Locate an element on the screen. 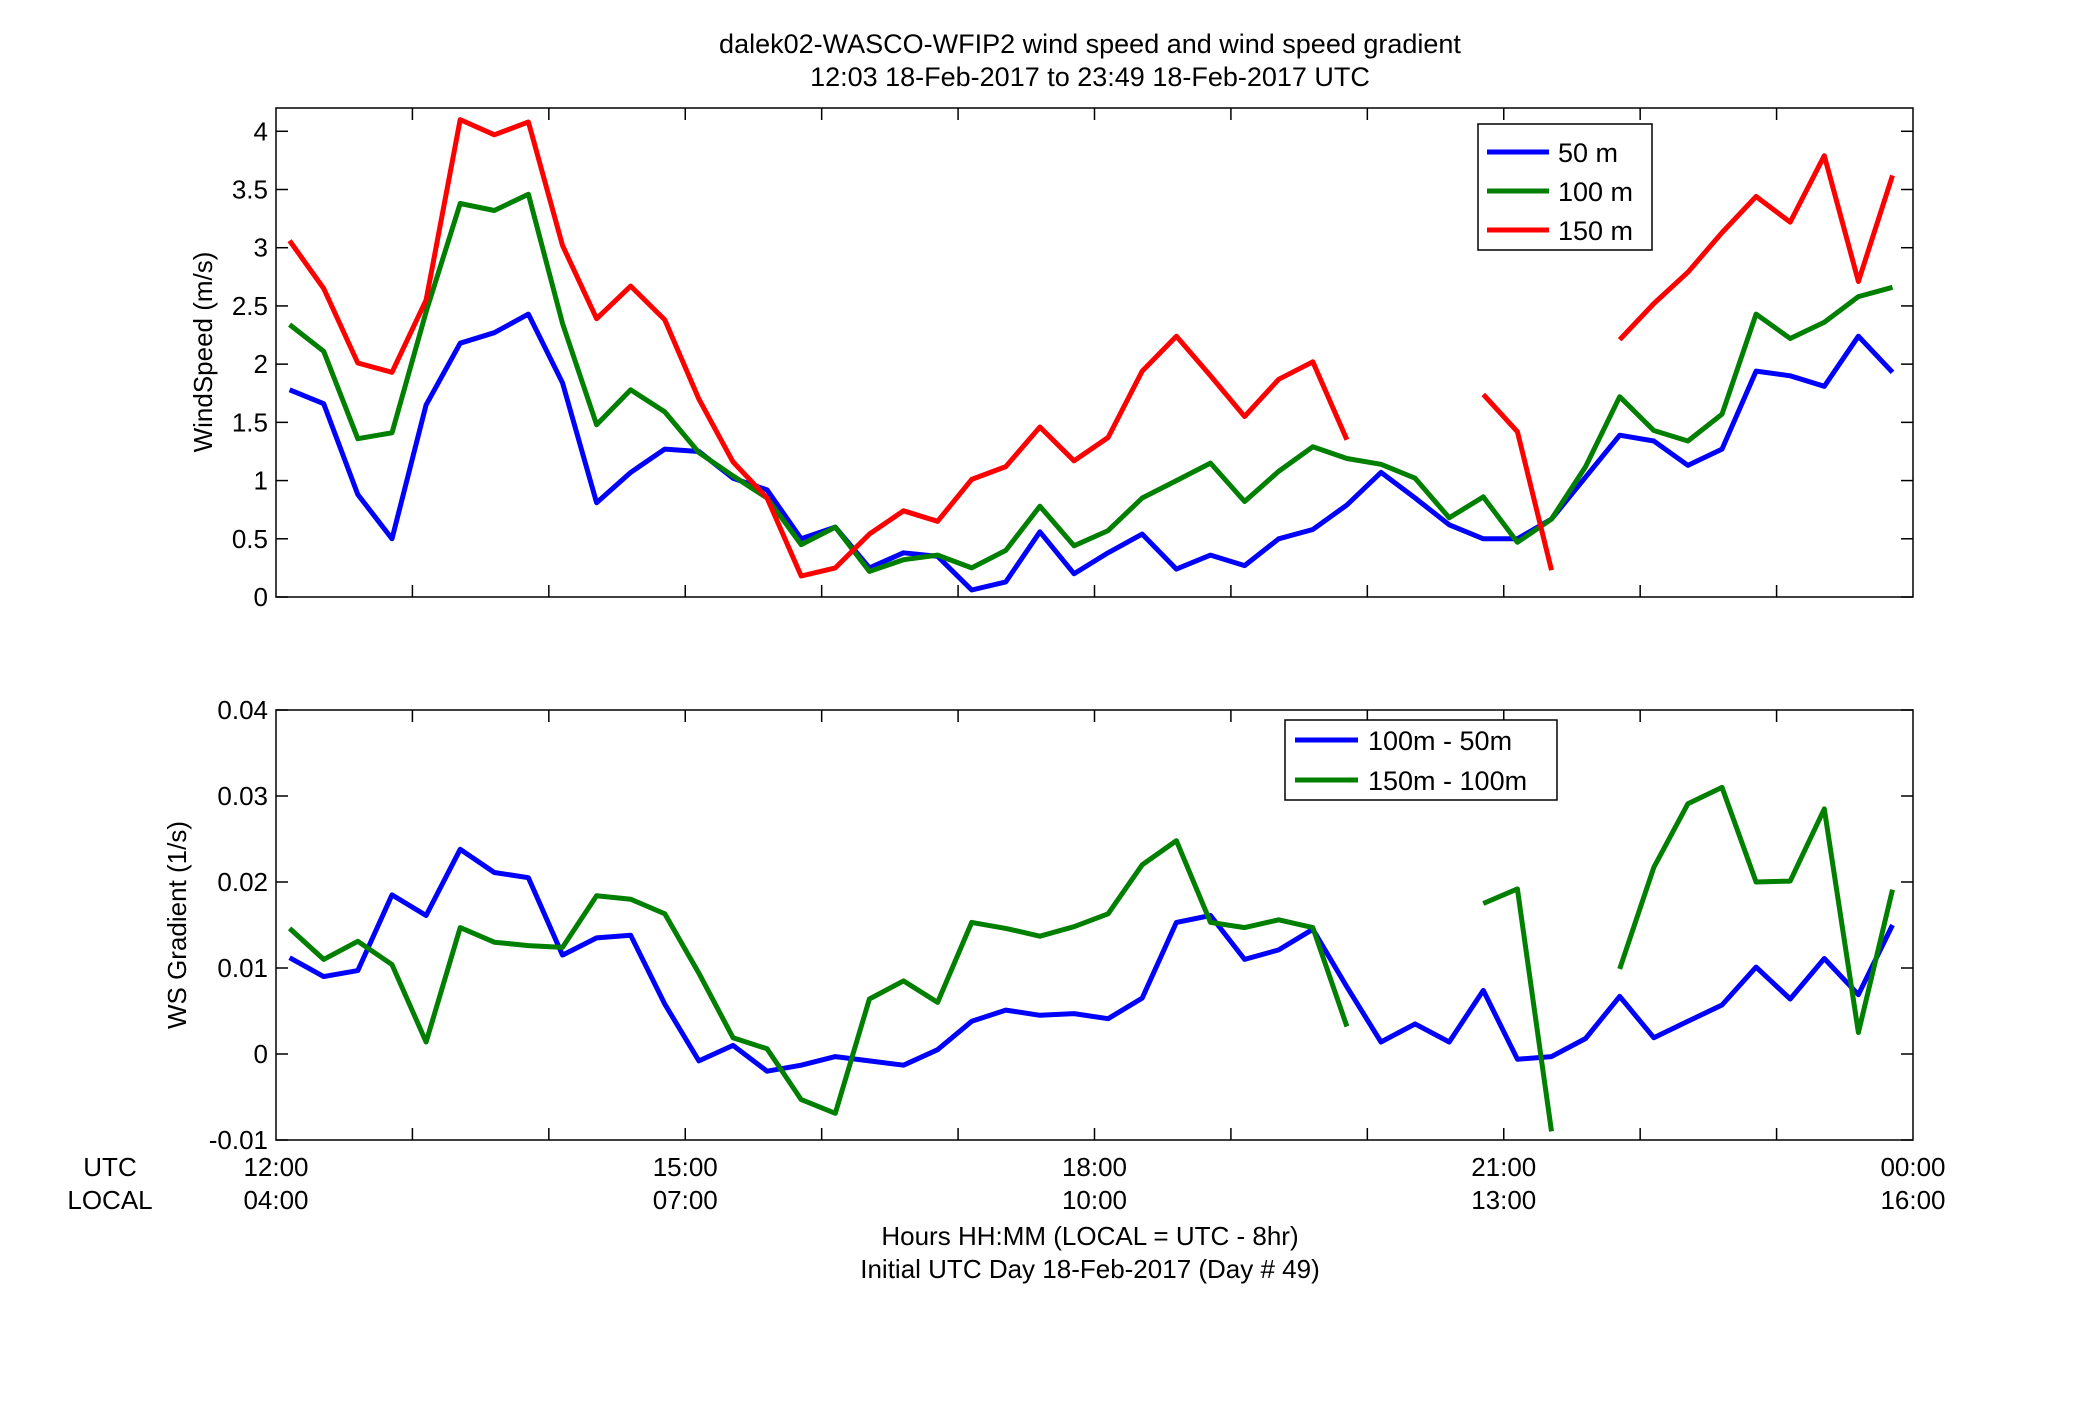 The height and width of the screenshot is (1425, 2098). windspeed-ytick-label: 3.5 is located at coordinates (250, 190).